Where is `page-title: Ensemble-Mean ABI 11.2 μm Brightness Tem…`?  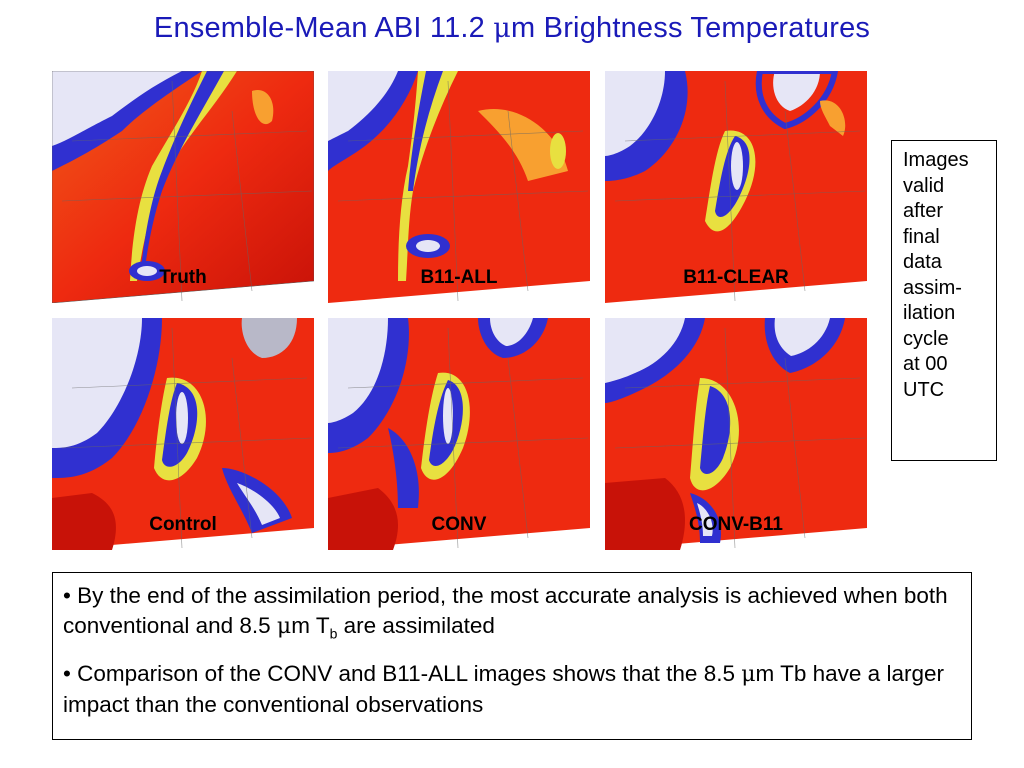 page-title: Ensemble-Mean ABI 11.2 μm Brightness Tem… is located at coordinates (512, 28).